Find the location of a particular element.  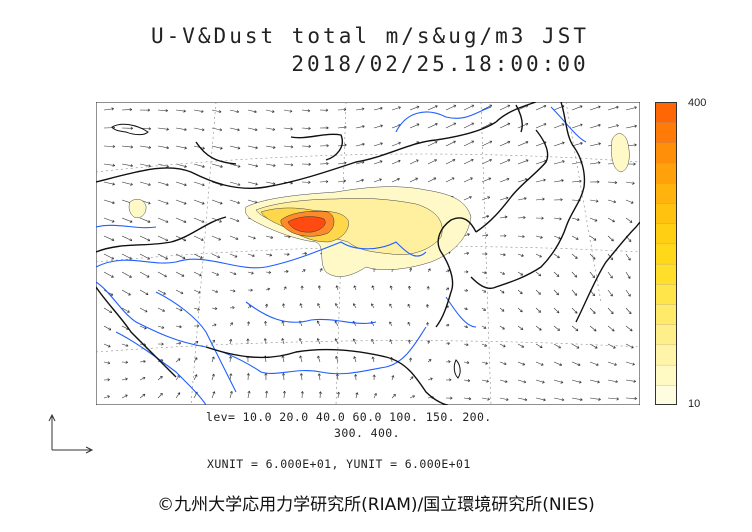

contour-levels-line1: lev= 10.0 20.0 40.0 60.0 100. 150. 200. is located at coordinates (349, 417).